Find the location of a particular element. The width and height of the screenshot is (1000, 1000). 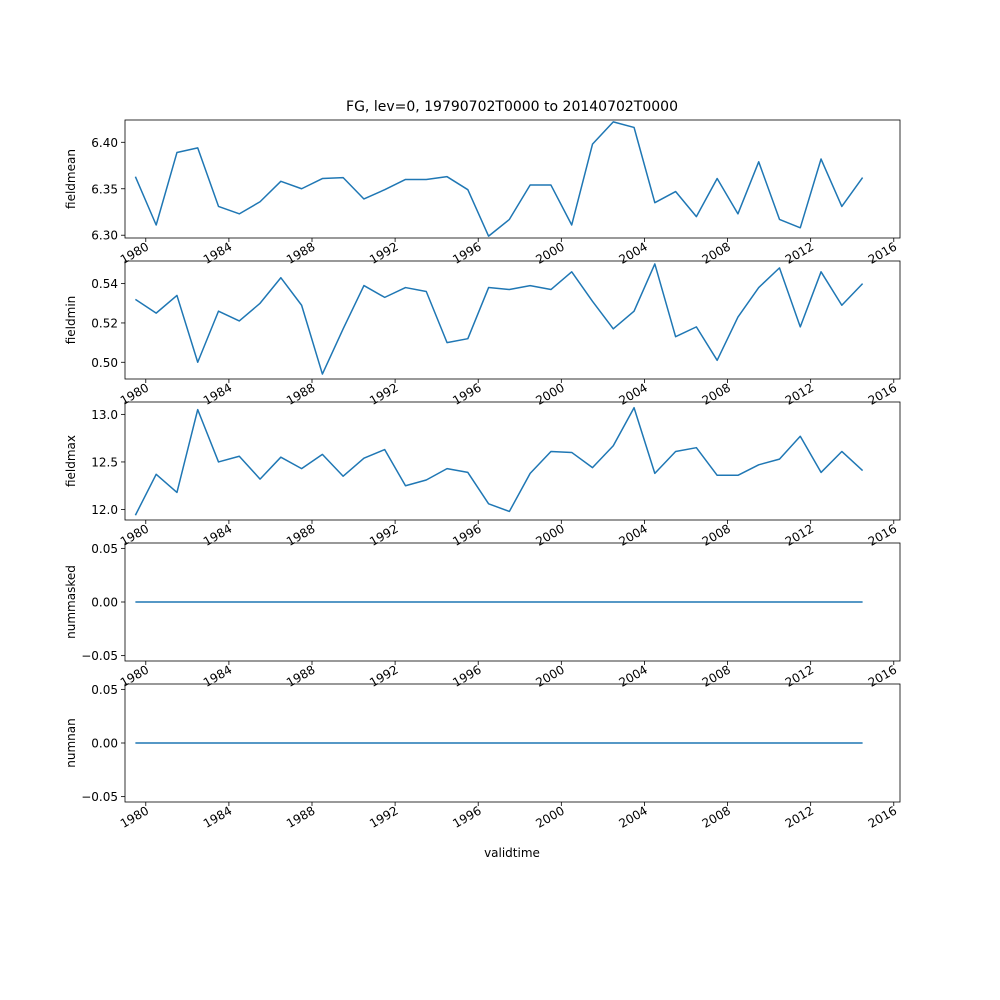

y-tick-label: 12.5 is located at coordinates (104, 462).